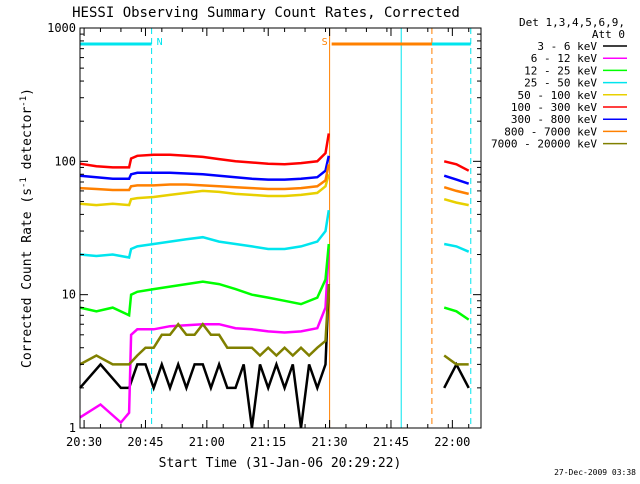 Image resolution: width=640 pixels, height=484 pixels. Describe the element at coordinates (452, 442) in the screenshot. I see `x-tick-label-6: 22:00` at that location.